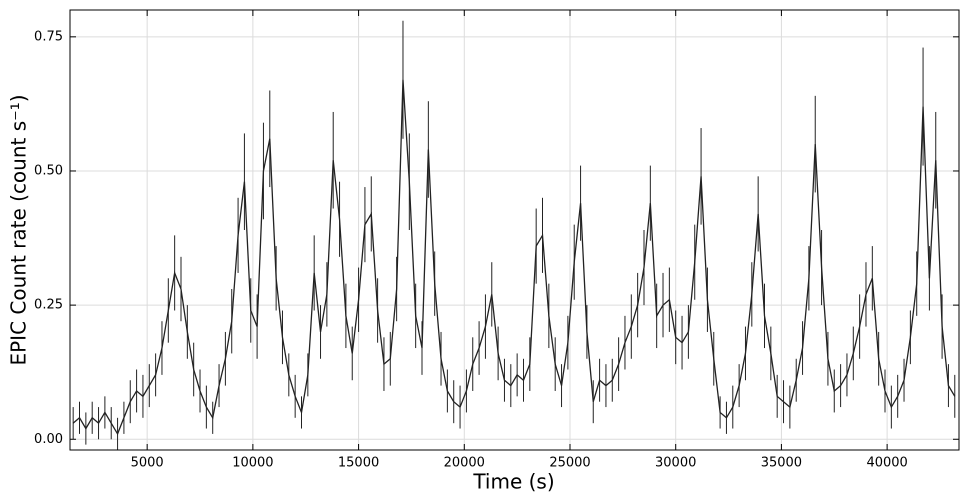 The image size is (969, 503). Describe the element at coordinates (781, 463) in the screenshot. I see `x-tick-label: 35000` at that location.